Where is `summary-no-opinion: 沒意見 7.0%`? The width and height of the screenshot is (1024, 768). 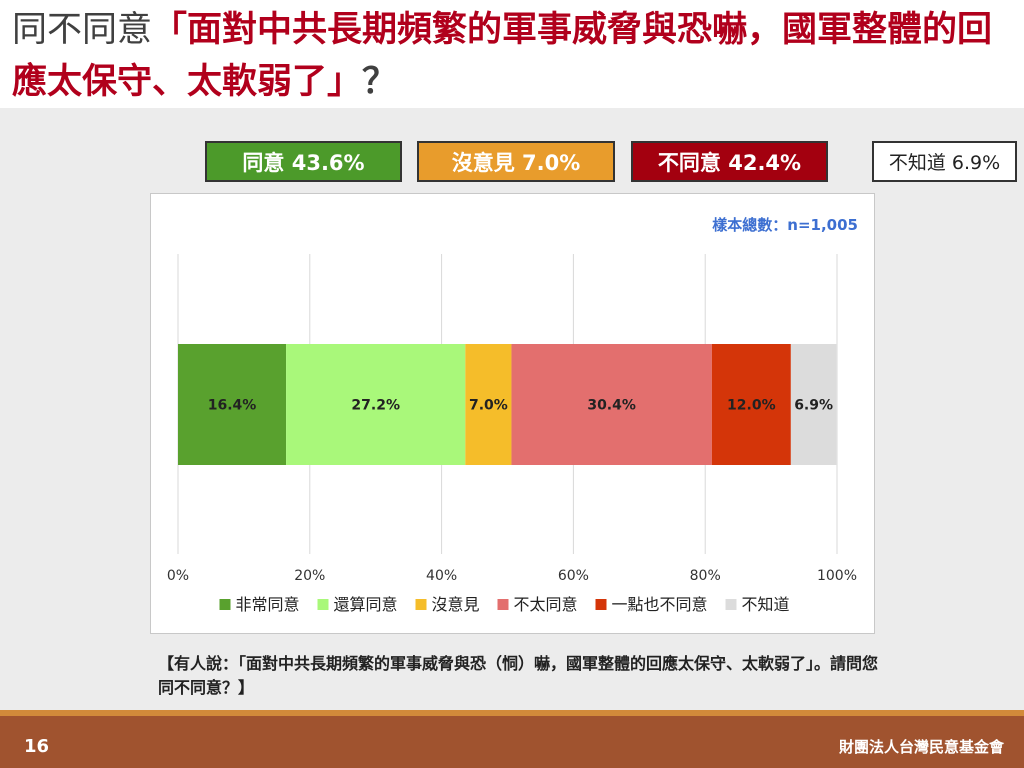 summary-no-opinion: 沒意見 7.0% is located at coordinates (516, 161).